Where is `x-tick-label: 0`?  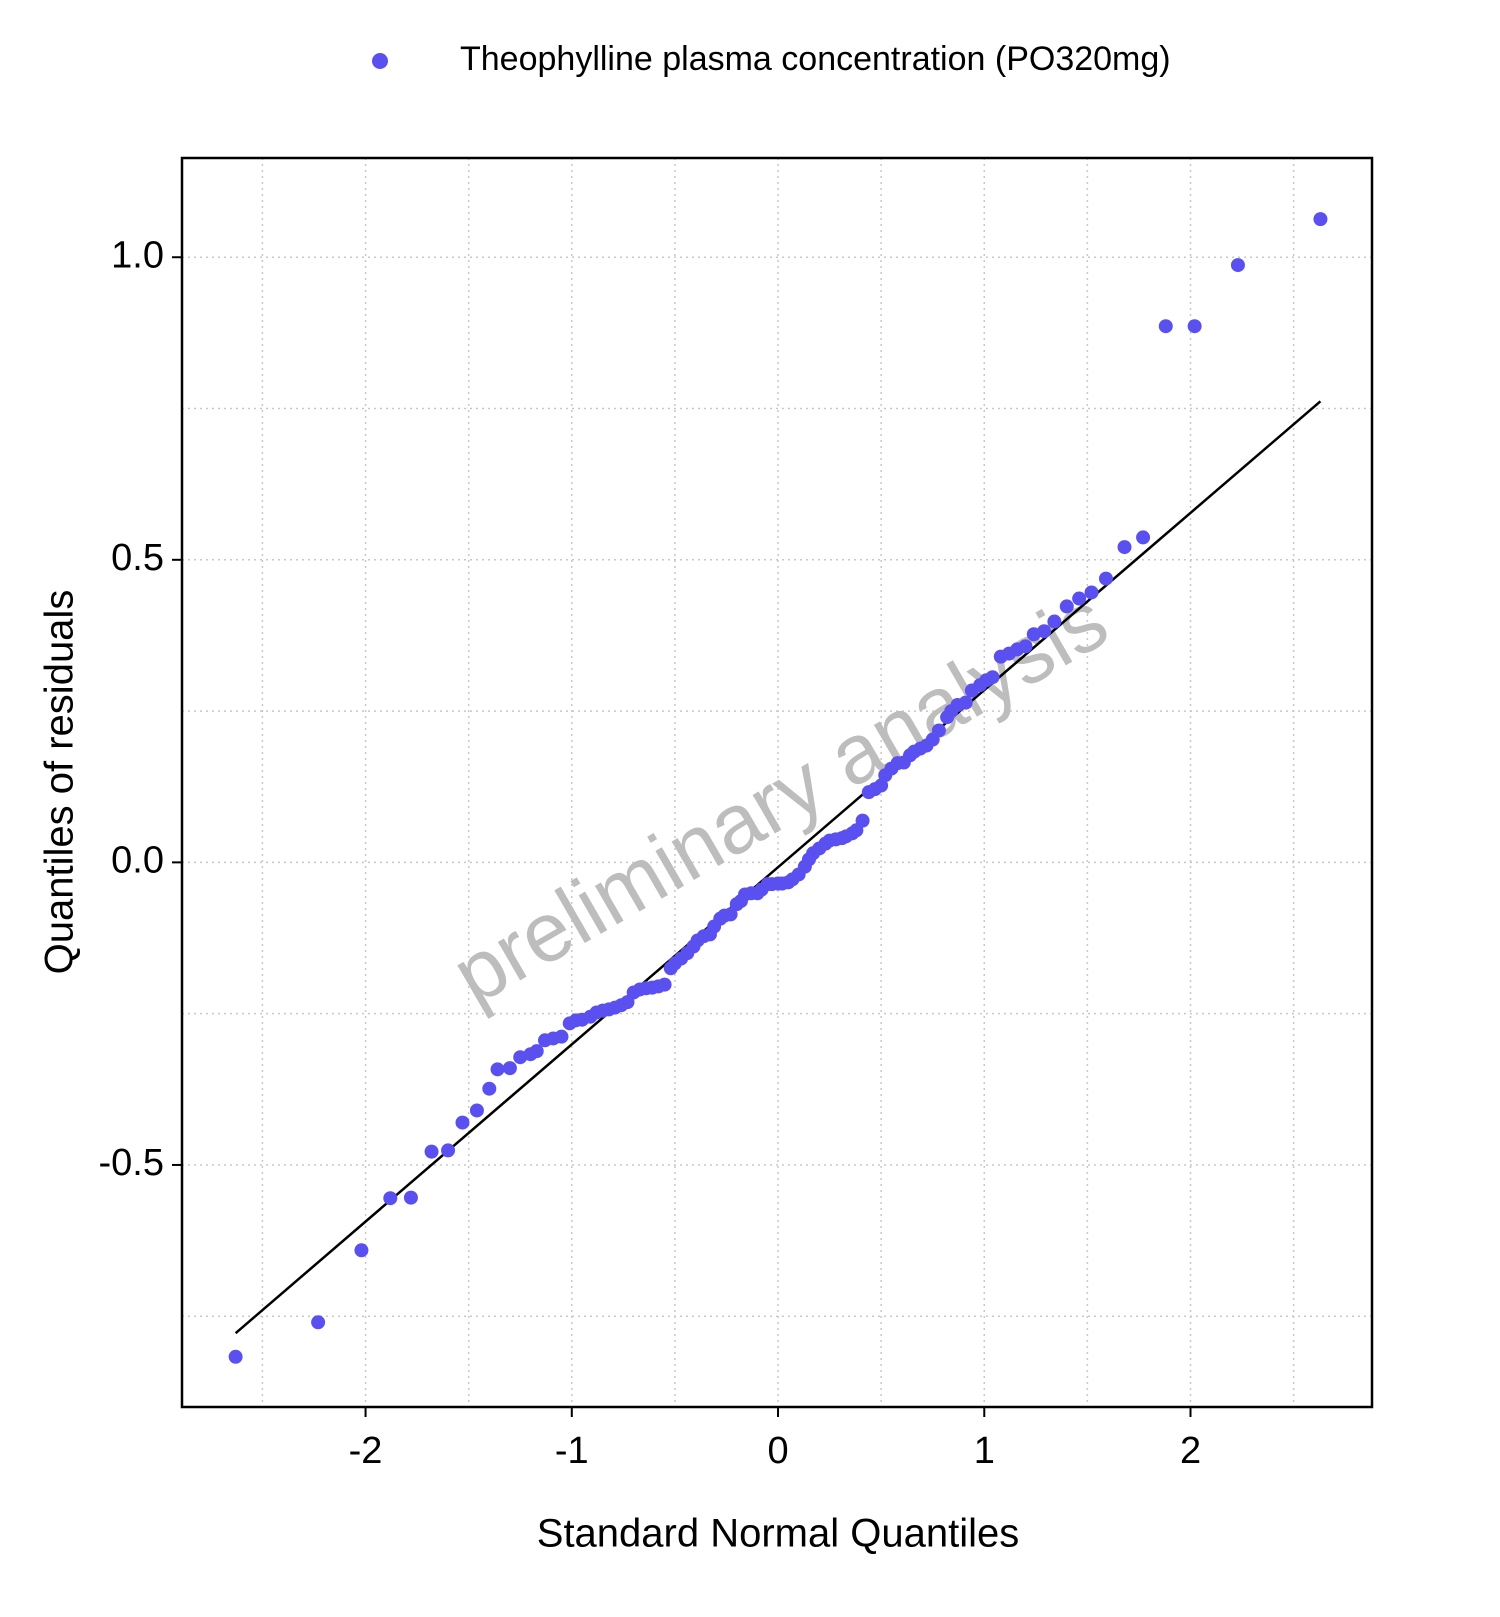 x-tick-label: 0 is located at coordinates (777, 1451).